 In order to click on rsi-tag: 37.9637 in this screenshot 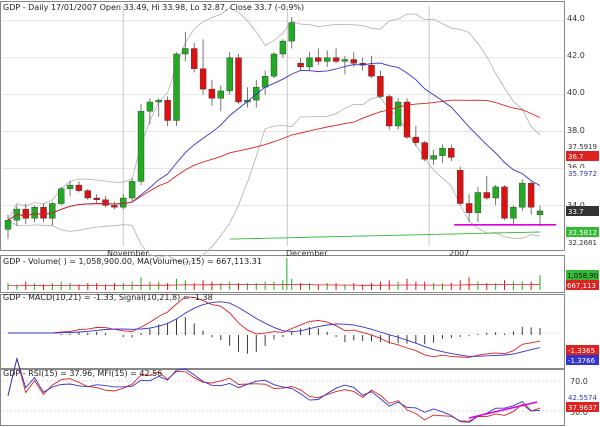, I will do `click(582, 408)`.